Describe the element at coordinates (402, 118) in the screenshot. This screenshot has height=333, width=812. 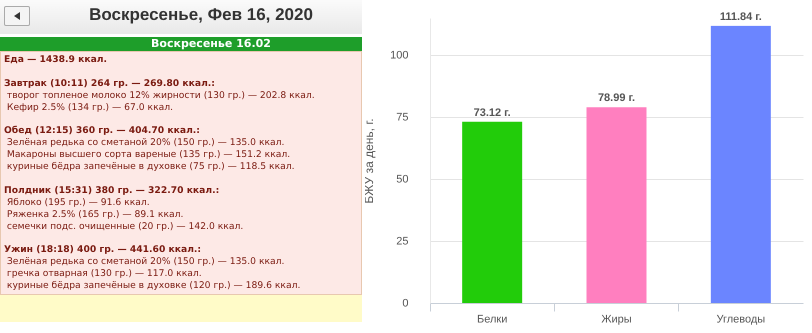
I see `y-tick-label: 75` at that location.